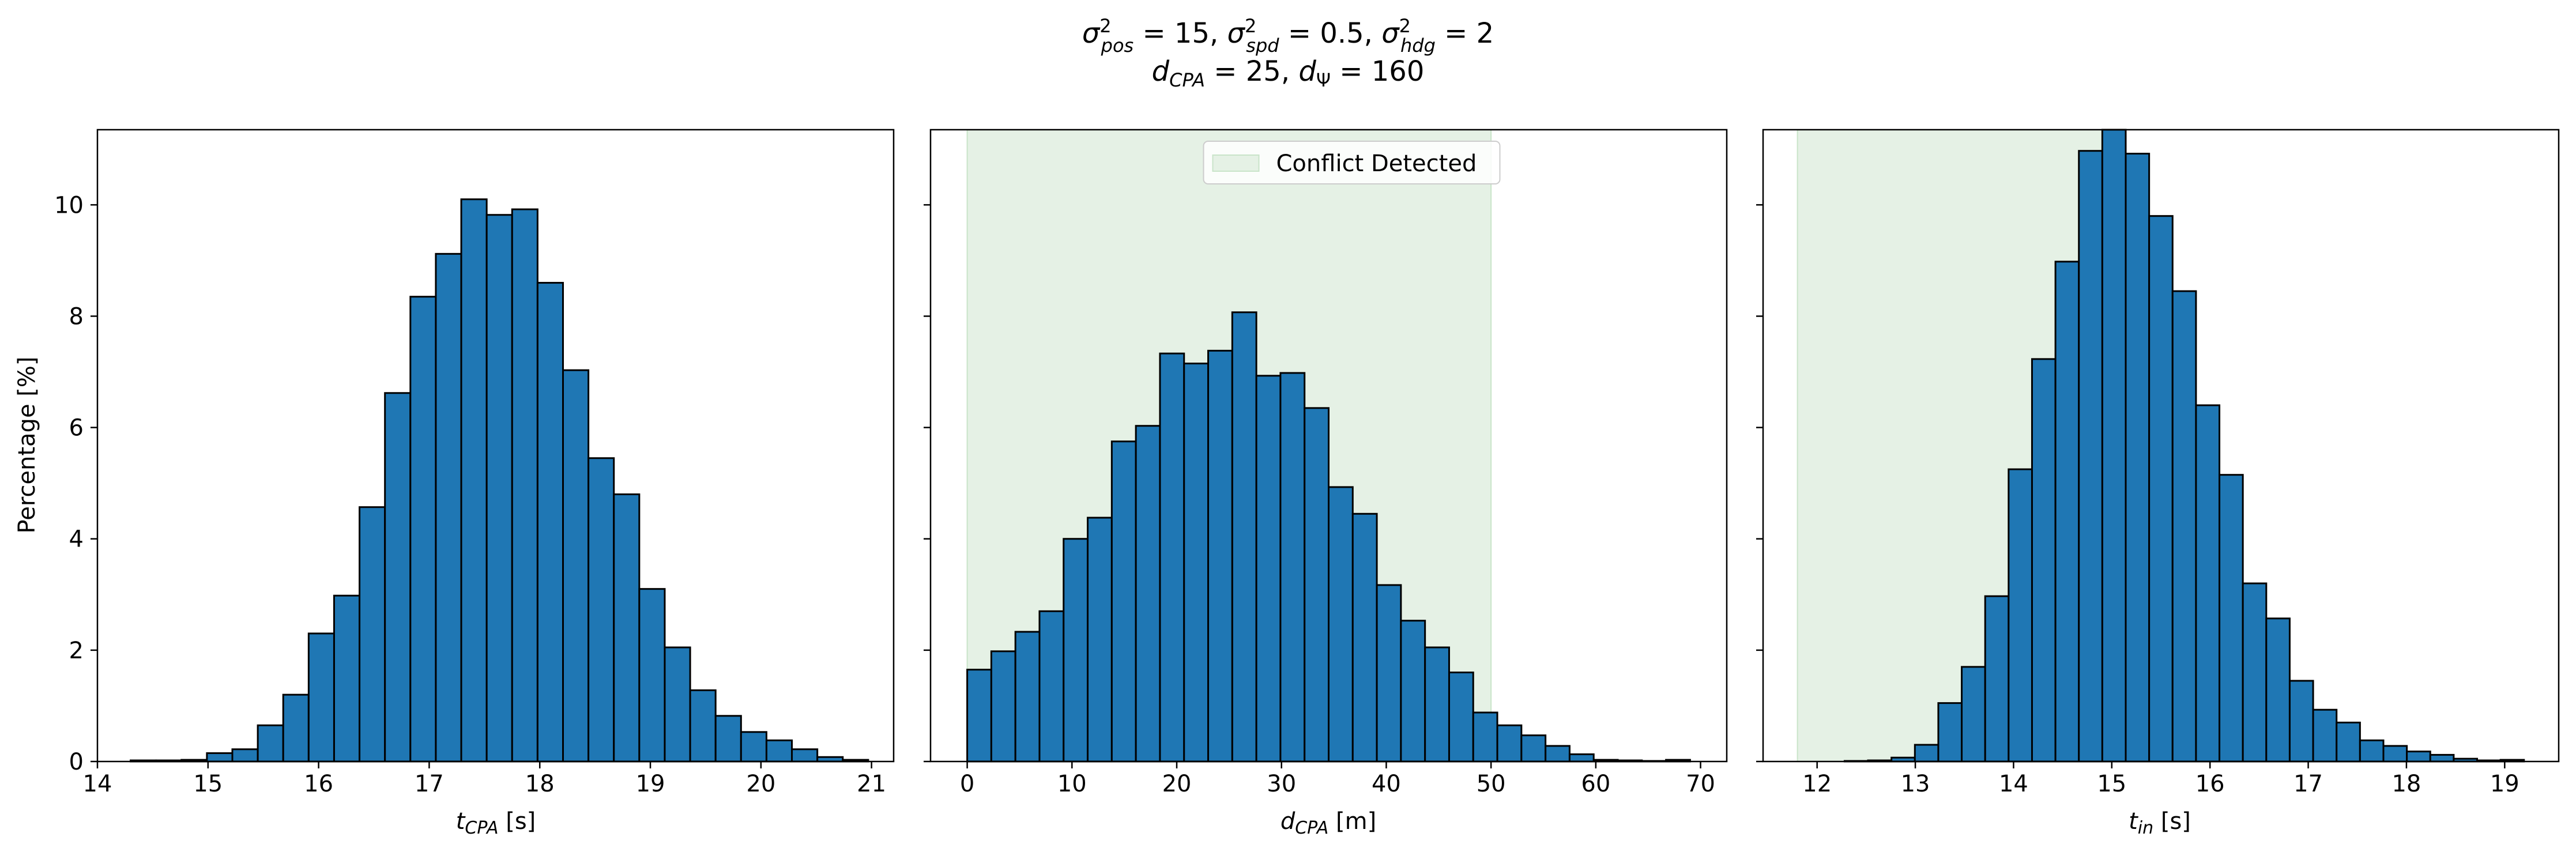 Image resolution: width=2576 pixels, height=852 pixels. Describe the element at coordinates (1595, 784) in the screenshot. I see `x-tick-label: 60` at that location.